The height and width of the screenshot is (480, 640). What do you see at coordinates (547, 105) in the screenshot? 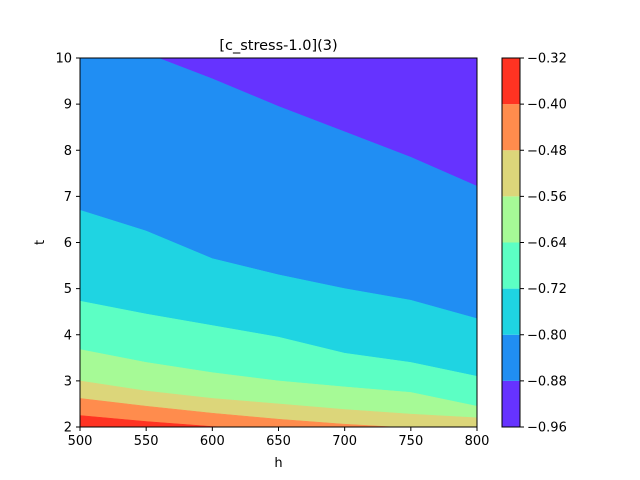
I see `colorbar-tick-label: −0.40` at bounding box center [547, 105].